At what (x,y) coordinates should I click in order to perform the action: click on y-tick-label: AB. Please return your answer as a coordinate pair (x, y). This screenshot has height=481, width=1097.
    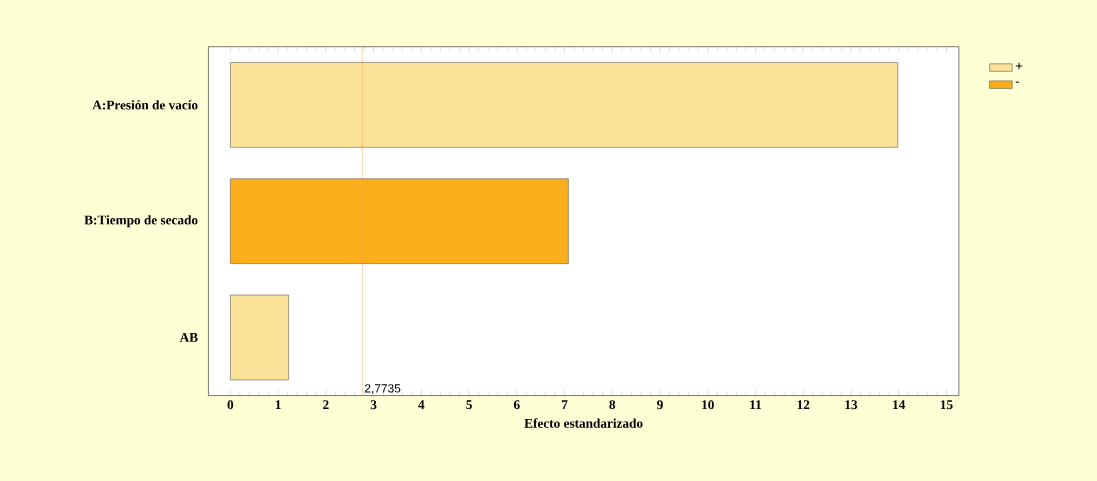
    Looking at the image, I should click on (188, 337).